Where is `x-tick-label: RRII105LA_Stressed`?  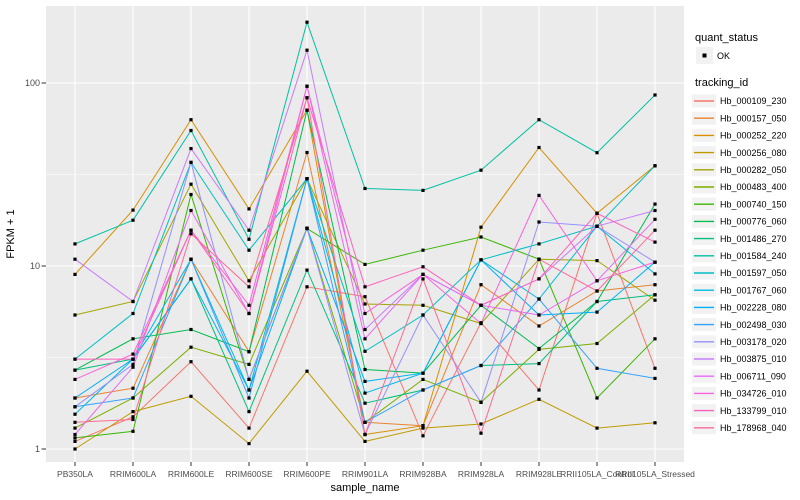 x-tick-label: RRII105LA_Stressed is located at coordinates (655, 474).